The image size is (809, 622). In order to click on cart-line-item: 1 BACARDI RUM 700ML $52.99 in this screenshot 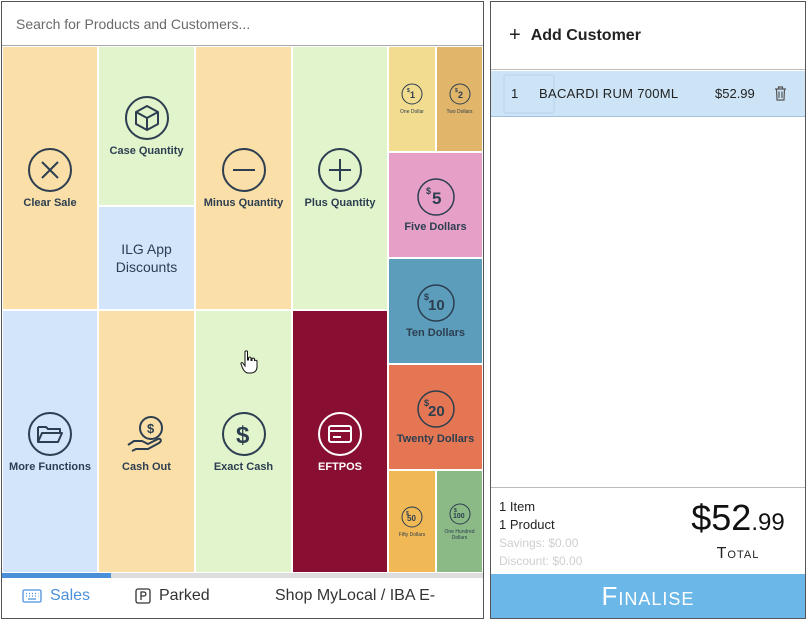, I will do `click(648, 94)`.